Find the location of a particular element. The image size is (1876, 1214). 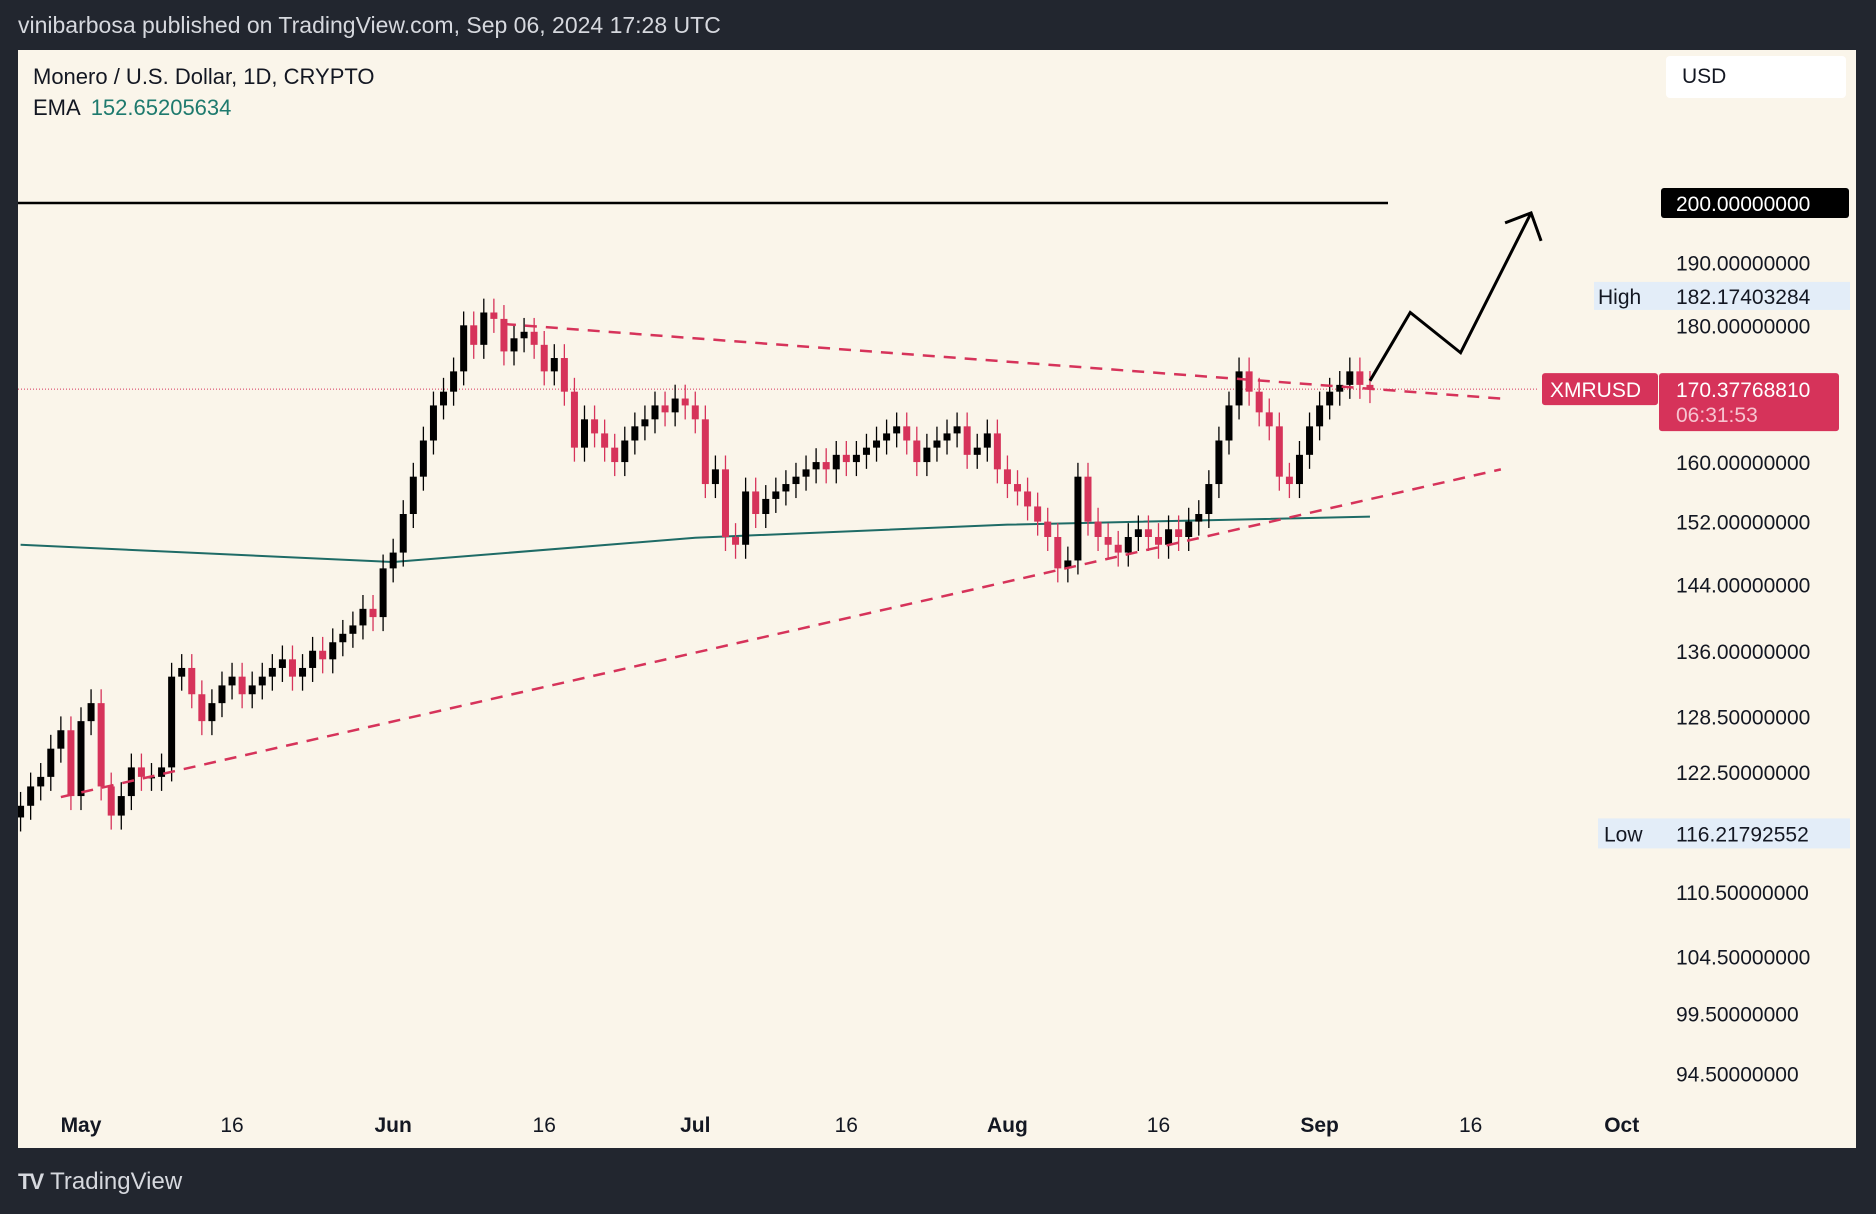

countdown: 06:31:53 is located at coordinates (1717, 415).